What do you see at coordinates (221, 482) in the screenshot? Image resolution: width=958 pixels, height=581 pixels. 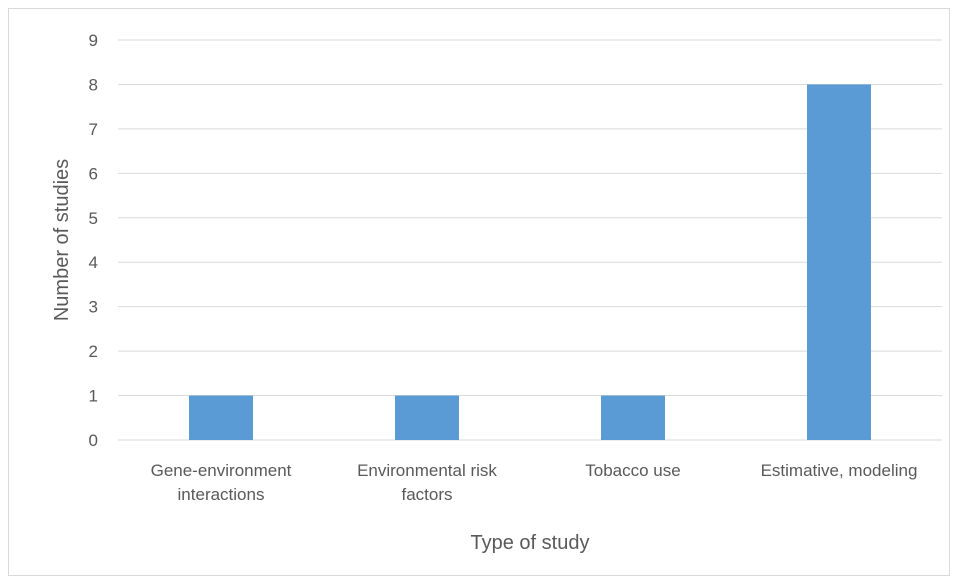 I see `x-tick-label: Gene-environment interactions` at bounding box center [221, 482].